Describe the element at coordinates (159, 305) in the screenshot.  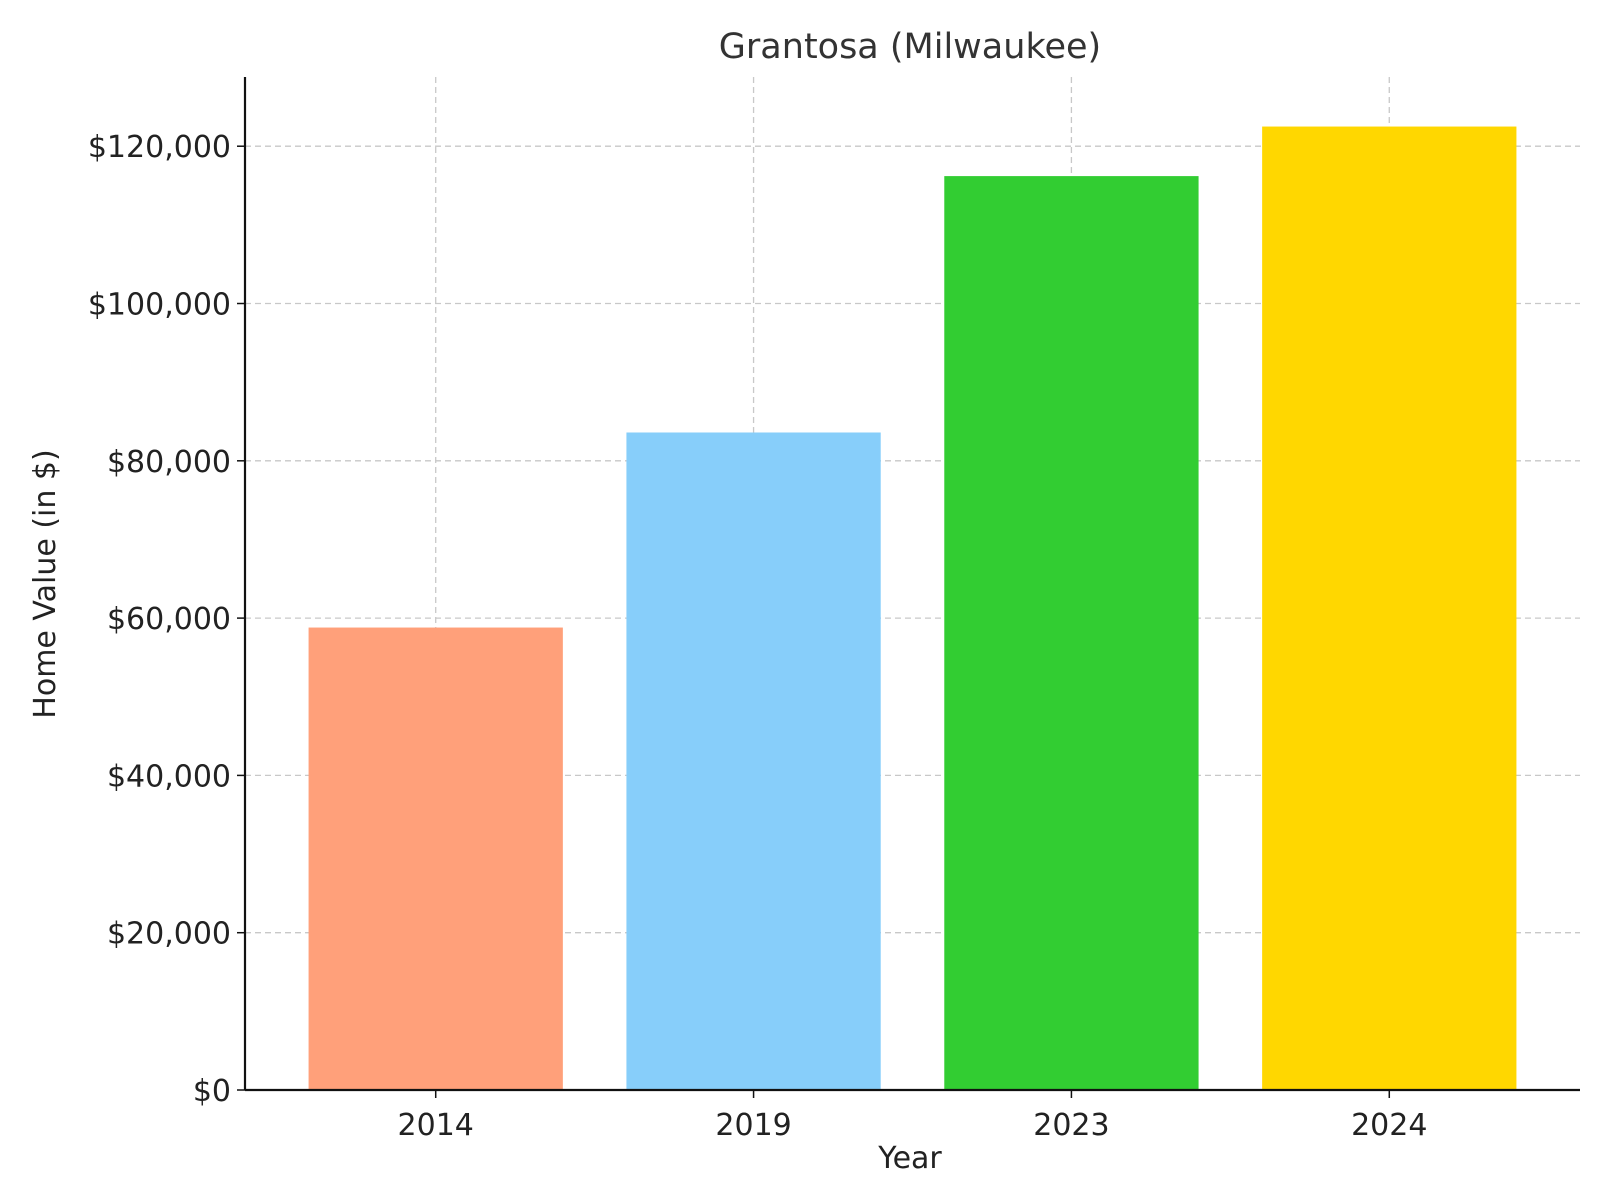
I see `y-tick-label: $100,000` at that location.